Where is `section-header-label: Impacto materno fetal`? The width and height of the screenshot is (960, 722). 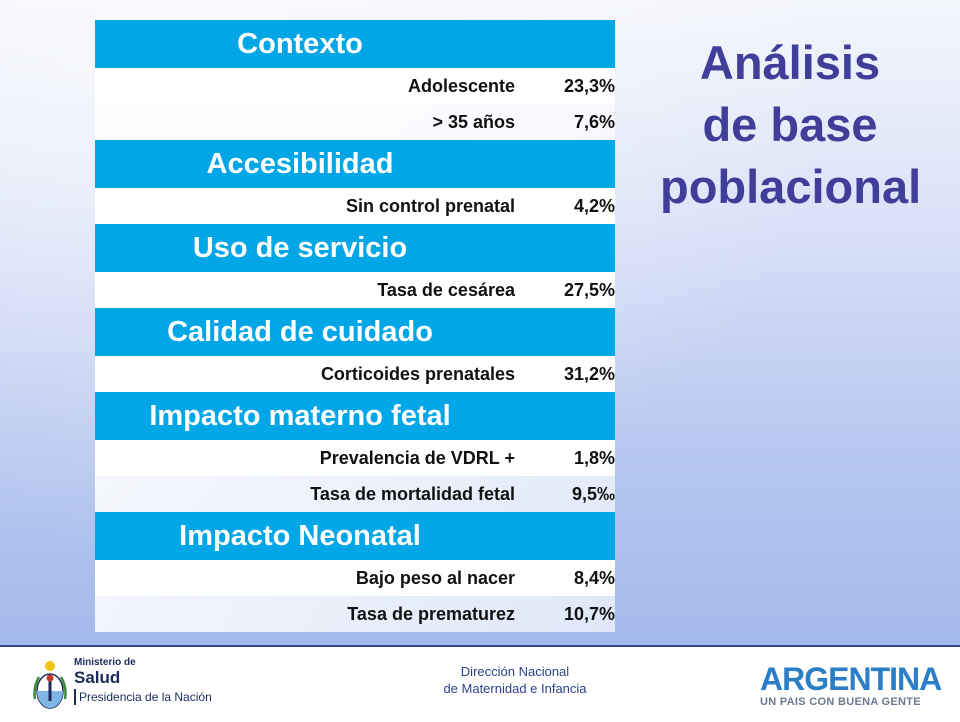 section-header-label: Impacto materno fetal is located at coordinates (300, 415).